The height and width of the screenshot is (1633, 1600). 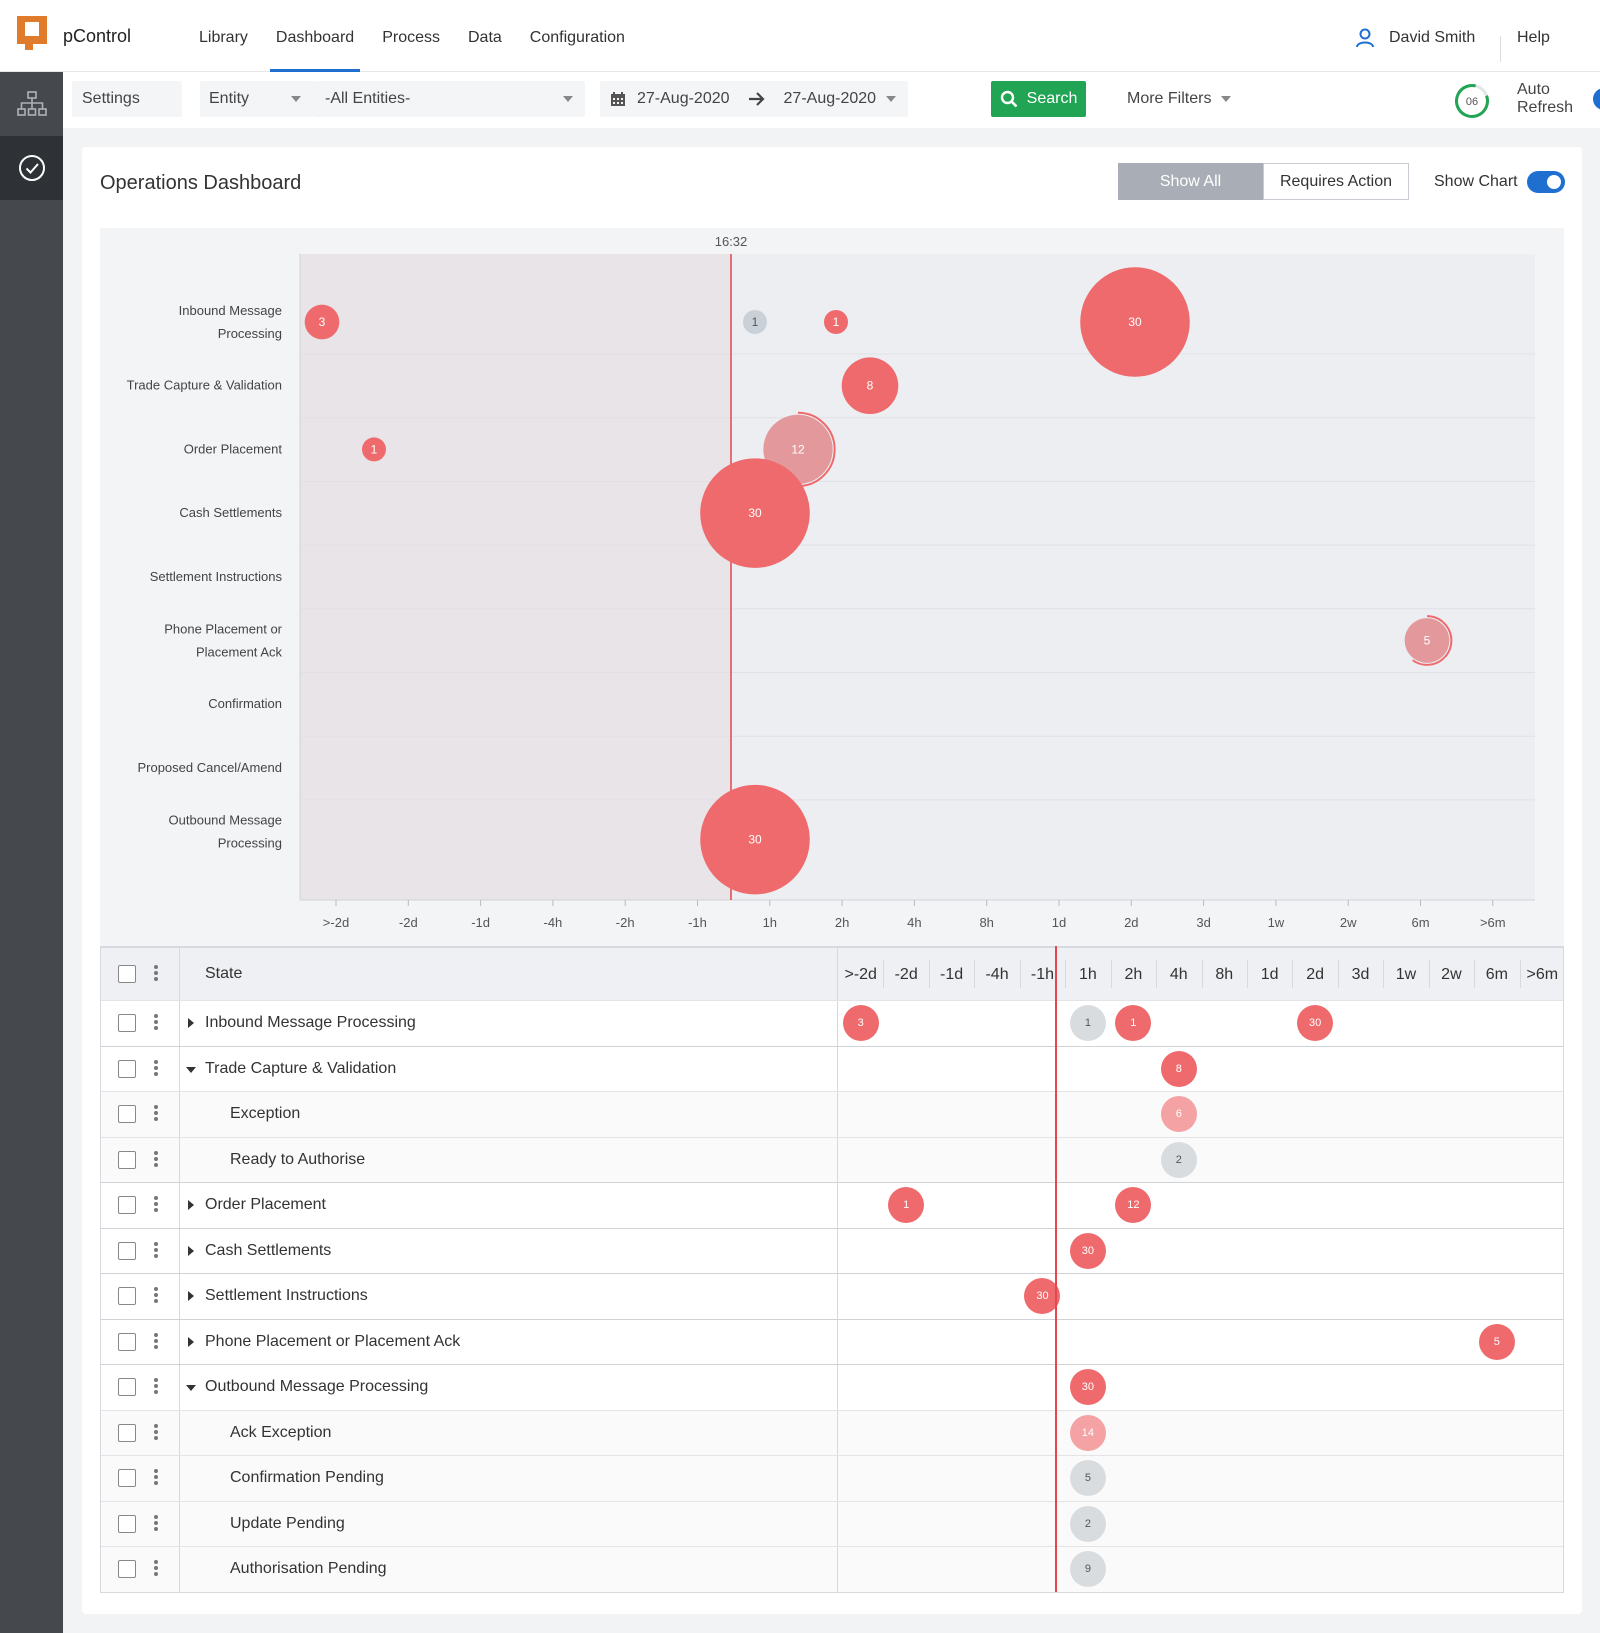 What do you see at coordinates (952, 974) in the screenshot?
I see `time-column-header: -1d` at bounding box center [952, 974].